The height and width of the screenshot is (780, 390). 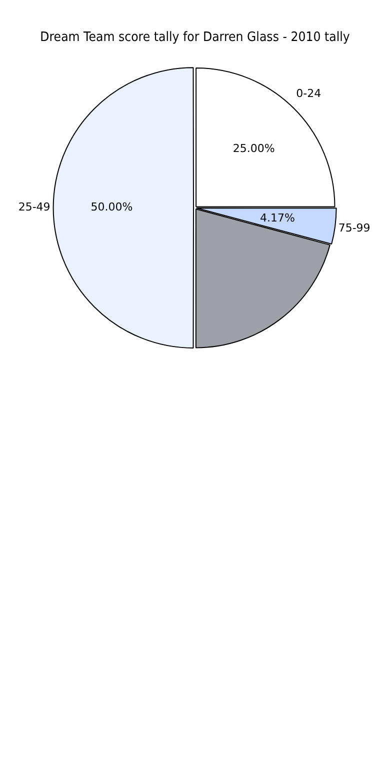 What do you see at coordinates (354, 228) in the screenshot?
I see `slice-label: 75-99` at bounding box center [354, 228].